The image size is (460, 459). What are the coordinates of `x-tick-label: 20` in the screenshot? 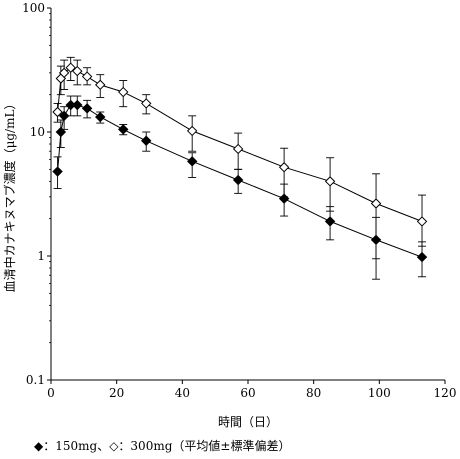 It's located at (116, 393).